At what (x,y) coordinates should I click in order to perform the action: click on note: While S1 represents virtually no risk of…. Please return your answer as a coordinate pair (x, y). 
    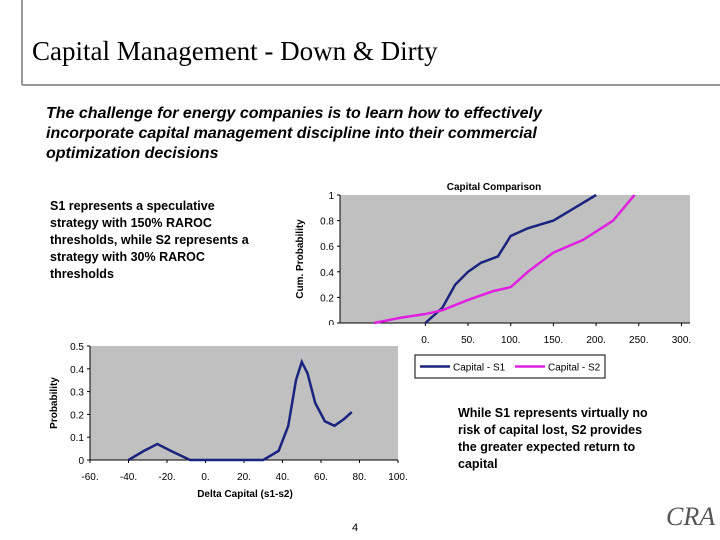
    Looking at the image, I should click on (553, 438).